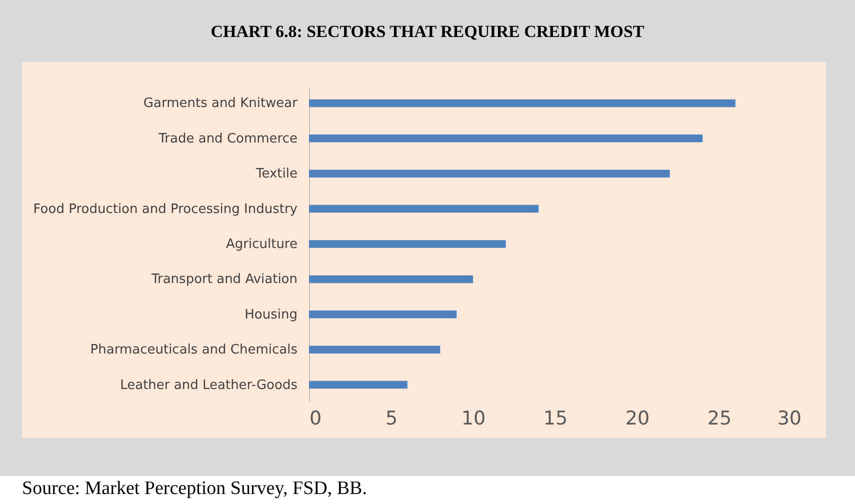 The width and height of the screenshot is (855, 504). Describe the element at coordinates (276, 174) in the screenshot. I see `y-tick-label: Textile` at that location.